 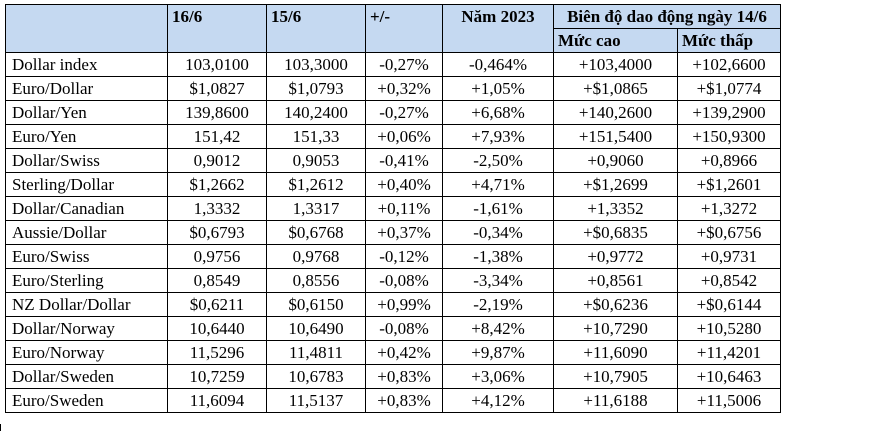 I want to click on cell-year: +3,06%, so click(x=498, y=376).